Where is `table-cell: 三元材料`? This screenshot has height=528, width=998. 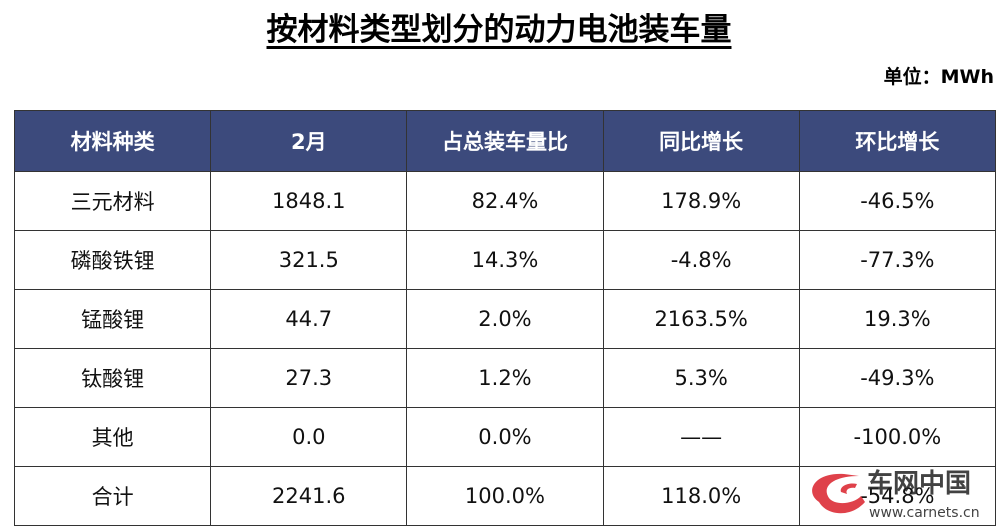 table-cell: 三元材料 is located at coordinates (112, 201).